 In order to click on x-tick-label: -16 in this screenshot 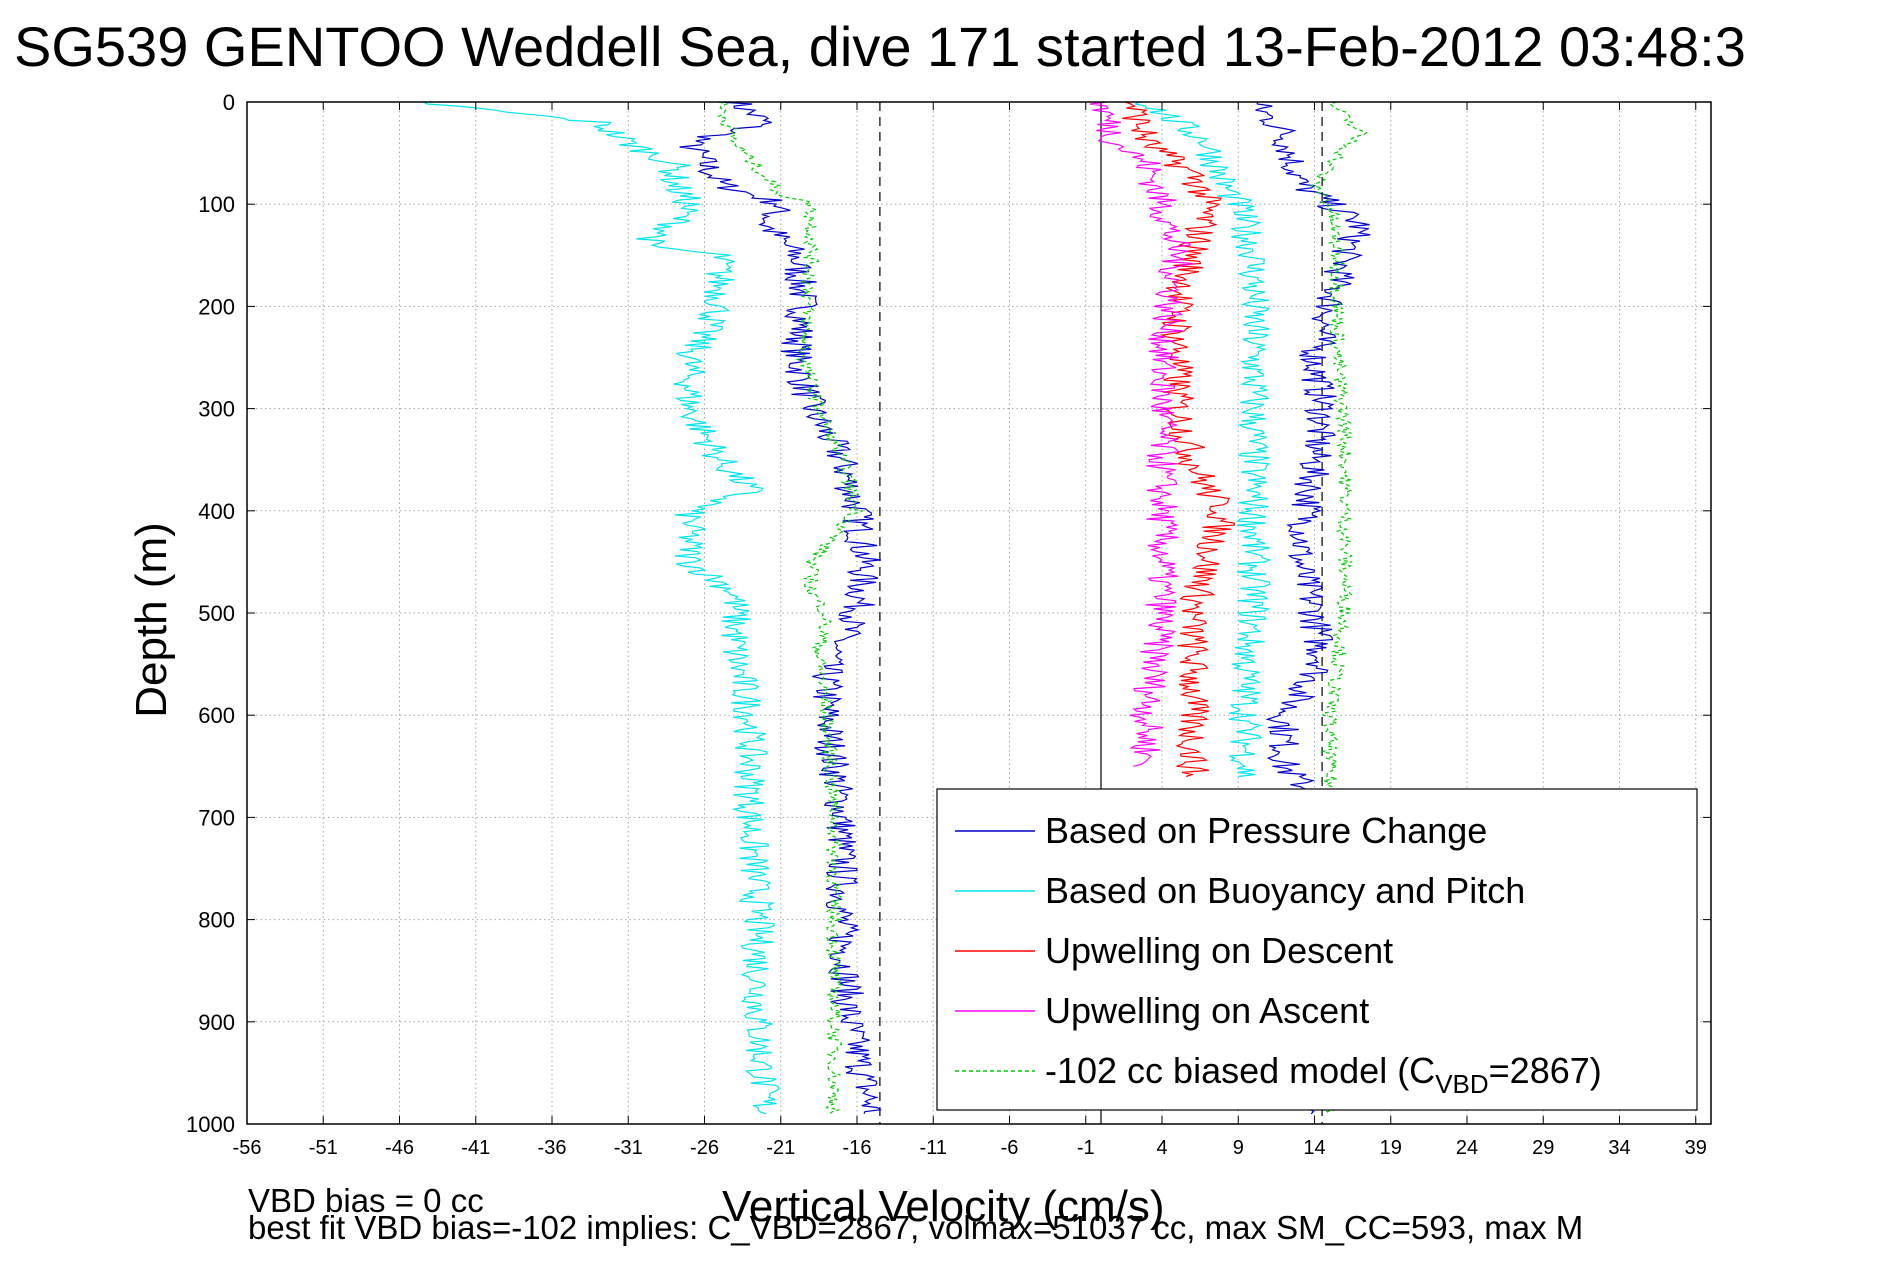, I will do `click(857, 1148)`.